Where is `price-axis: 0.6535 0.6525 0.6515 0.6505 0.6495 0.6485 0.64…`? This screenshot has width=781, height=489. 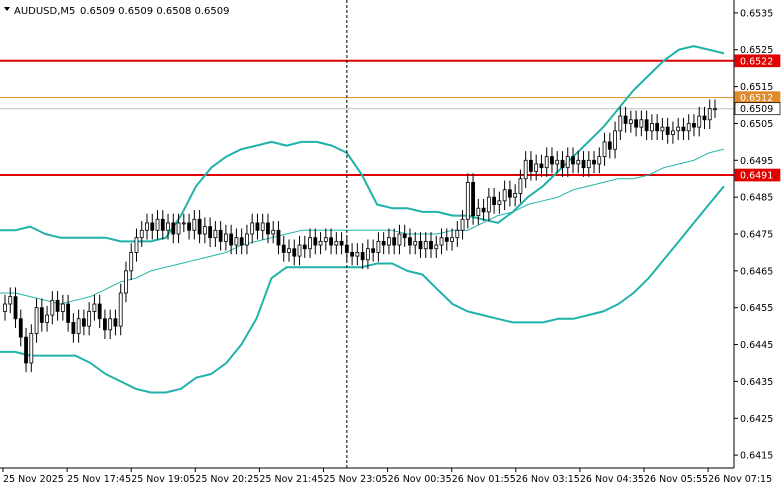 price-axis: 0.6535 0.6525 0.6515 0.6505 0.6495 0.6485 0.64… is located at coordinates (753, 235).